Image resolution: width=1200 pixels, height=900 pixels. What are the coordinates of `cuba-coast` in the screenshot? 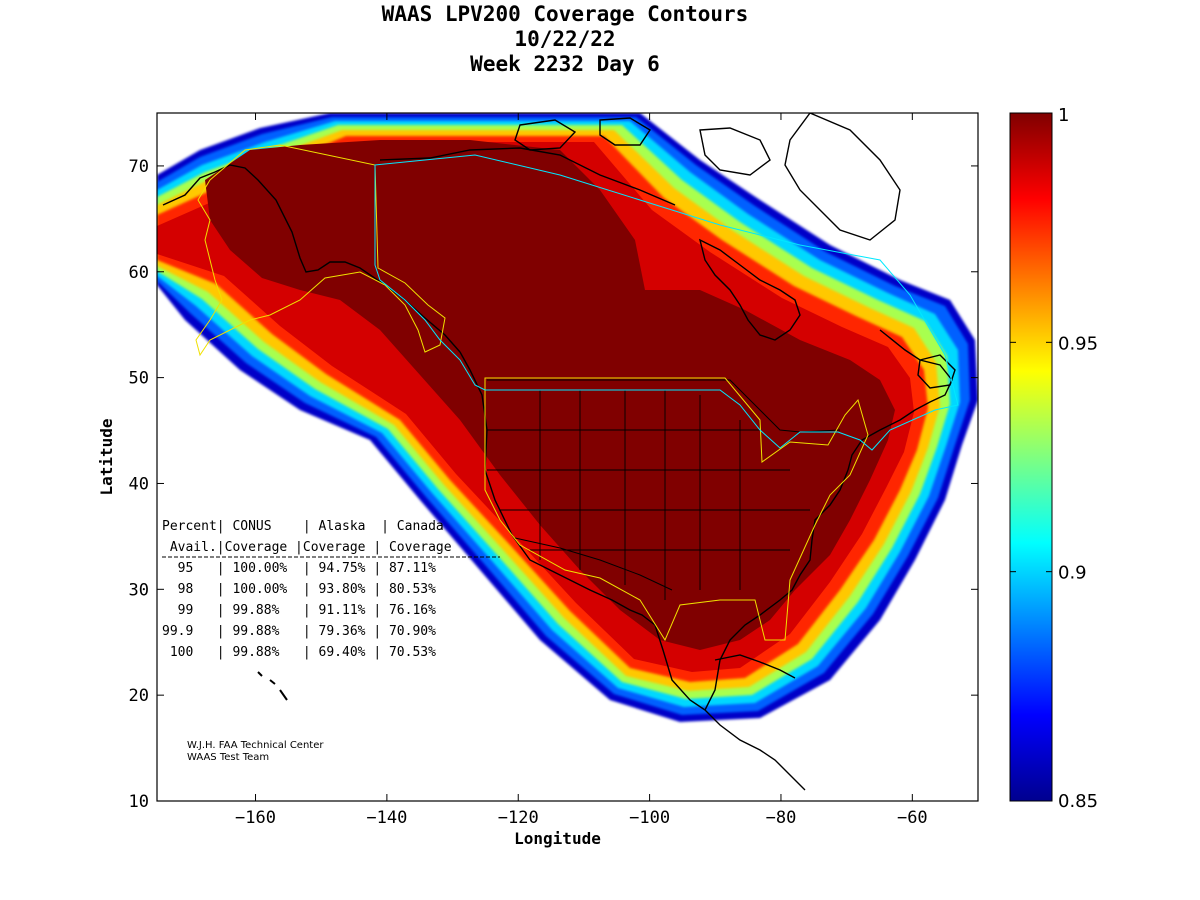 It's located at (755, 666).